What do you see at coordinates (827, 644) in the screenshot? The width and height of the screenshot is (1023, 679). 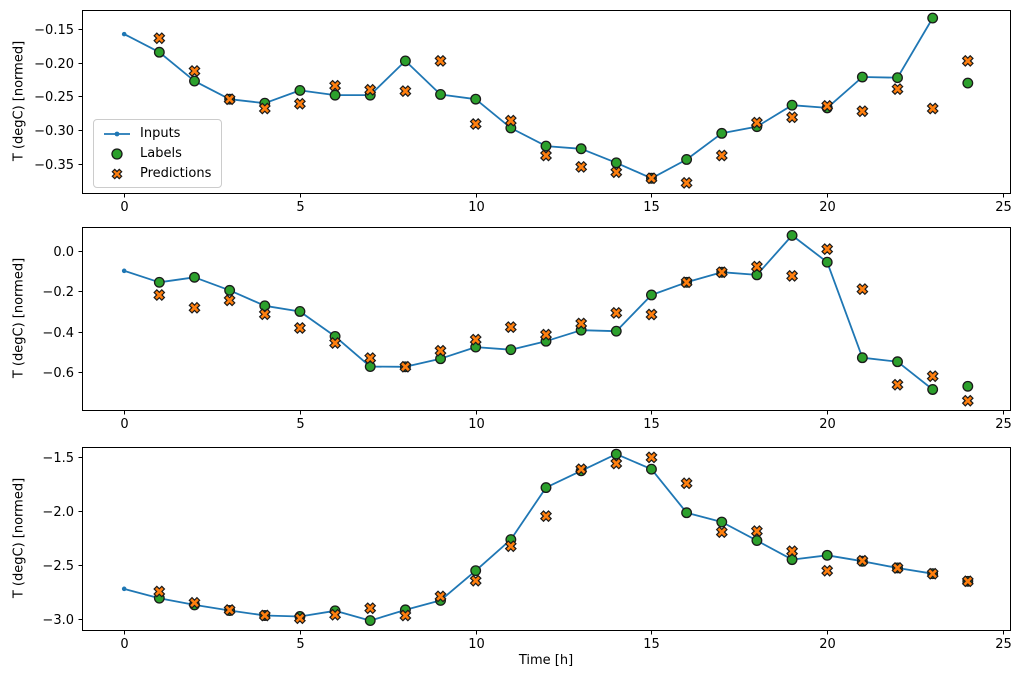 I see `svg-text: 20` at bounding box center [827, 644].